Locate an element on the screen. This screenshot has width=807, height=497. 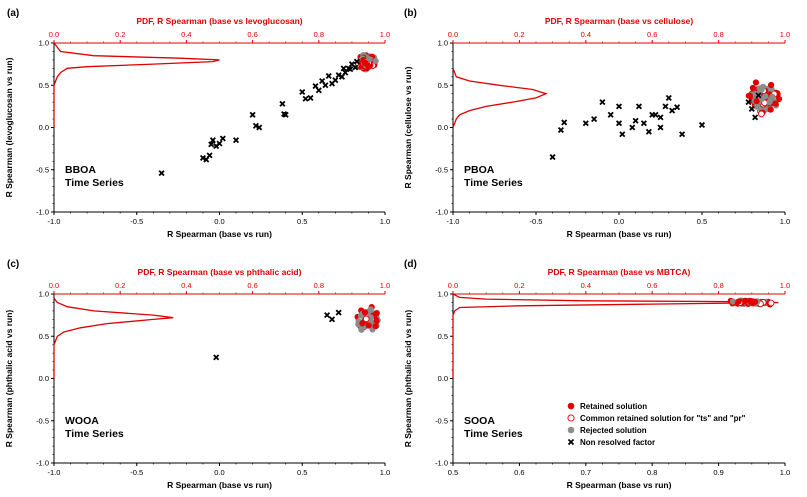
top-axis-title: PDF, R Spearman (base vs MBTCA) is located at coordinates (619, 272).